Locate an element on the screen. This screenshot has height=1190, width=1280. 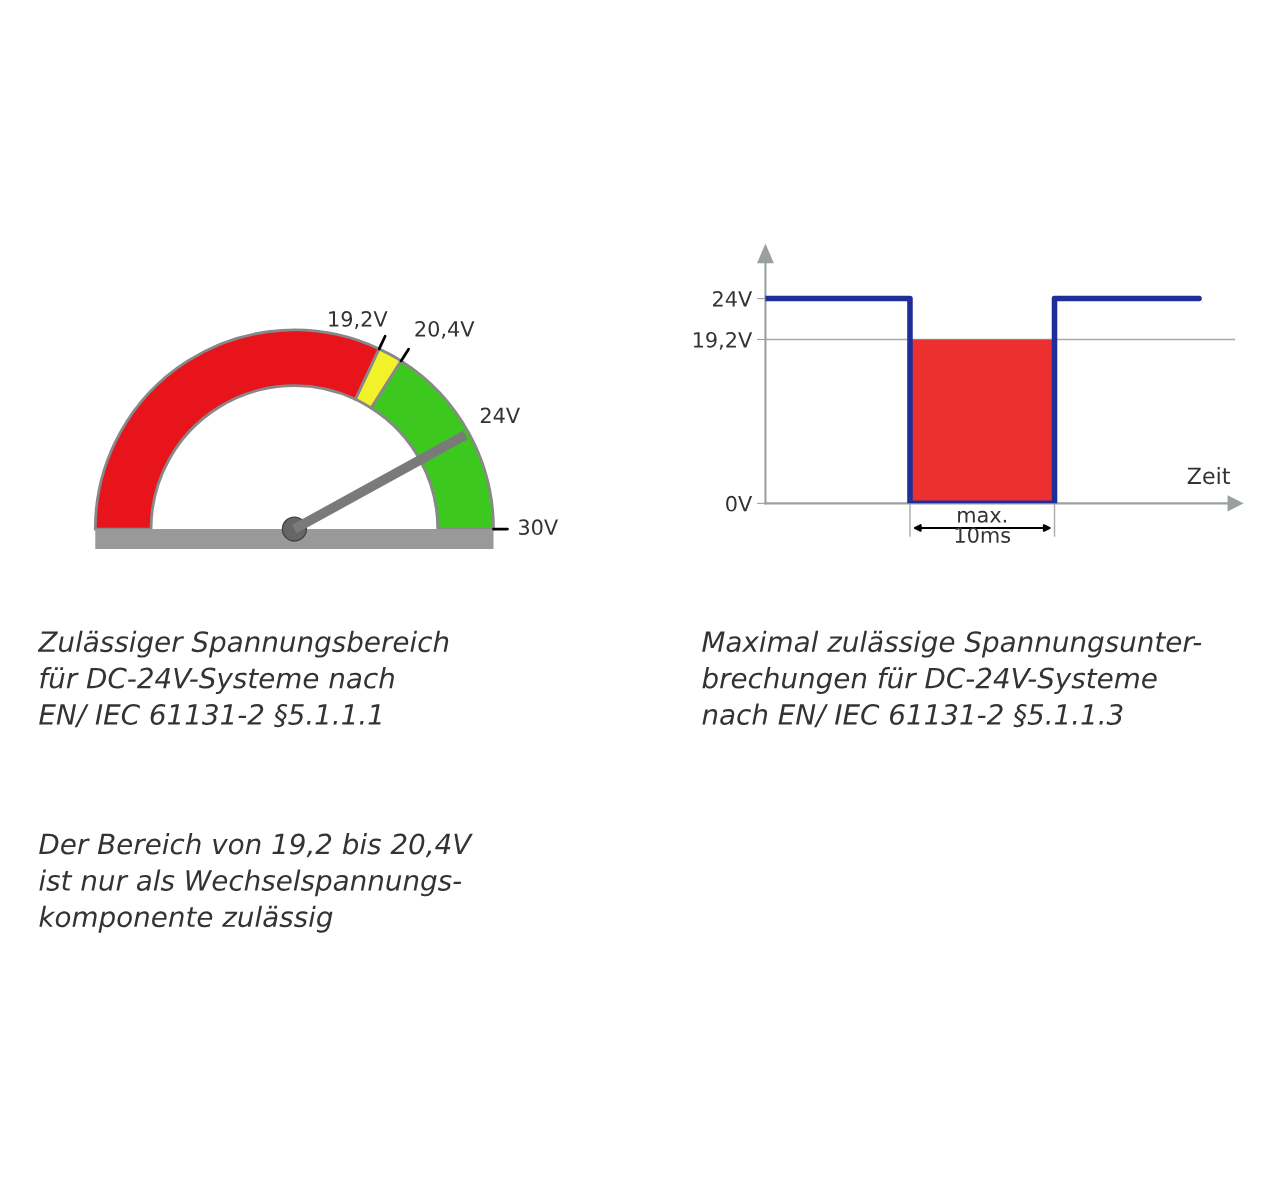
slice-label: 30V is located at coordinates (538, 527).